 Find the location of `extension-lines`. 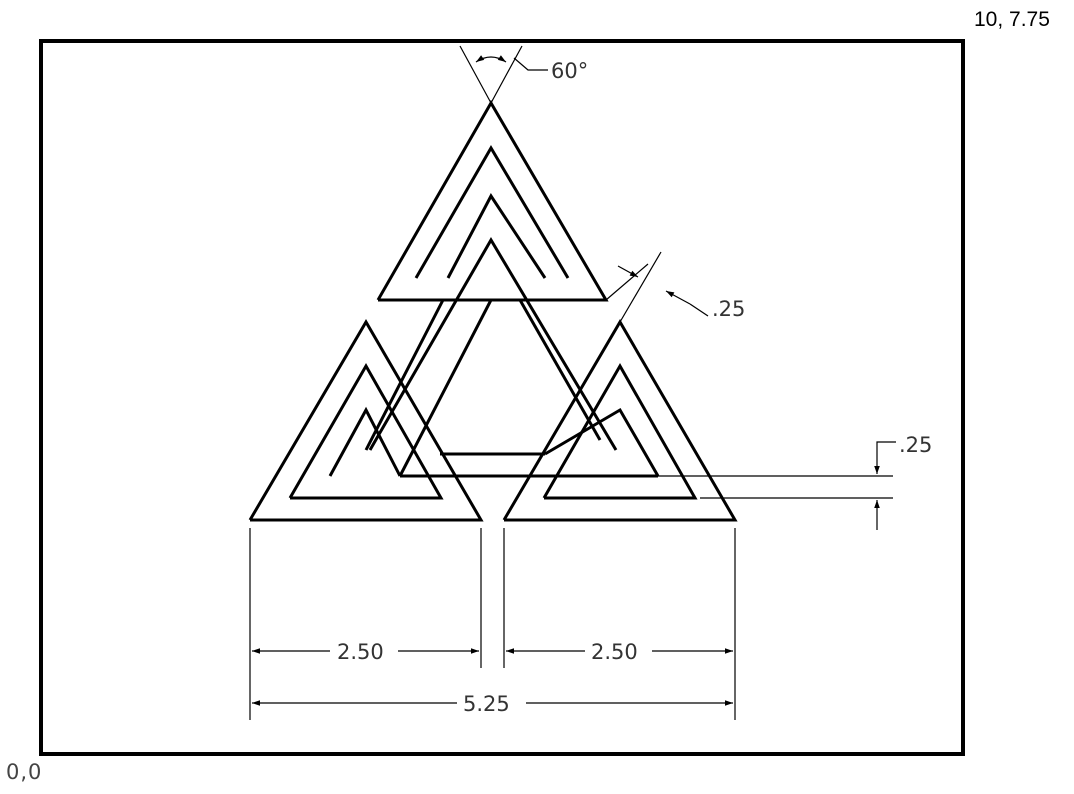

extension-lines is located at coordinates (492, 624).